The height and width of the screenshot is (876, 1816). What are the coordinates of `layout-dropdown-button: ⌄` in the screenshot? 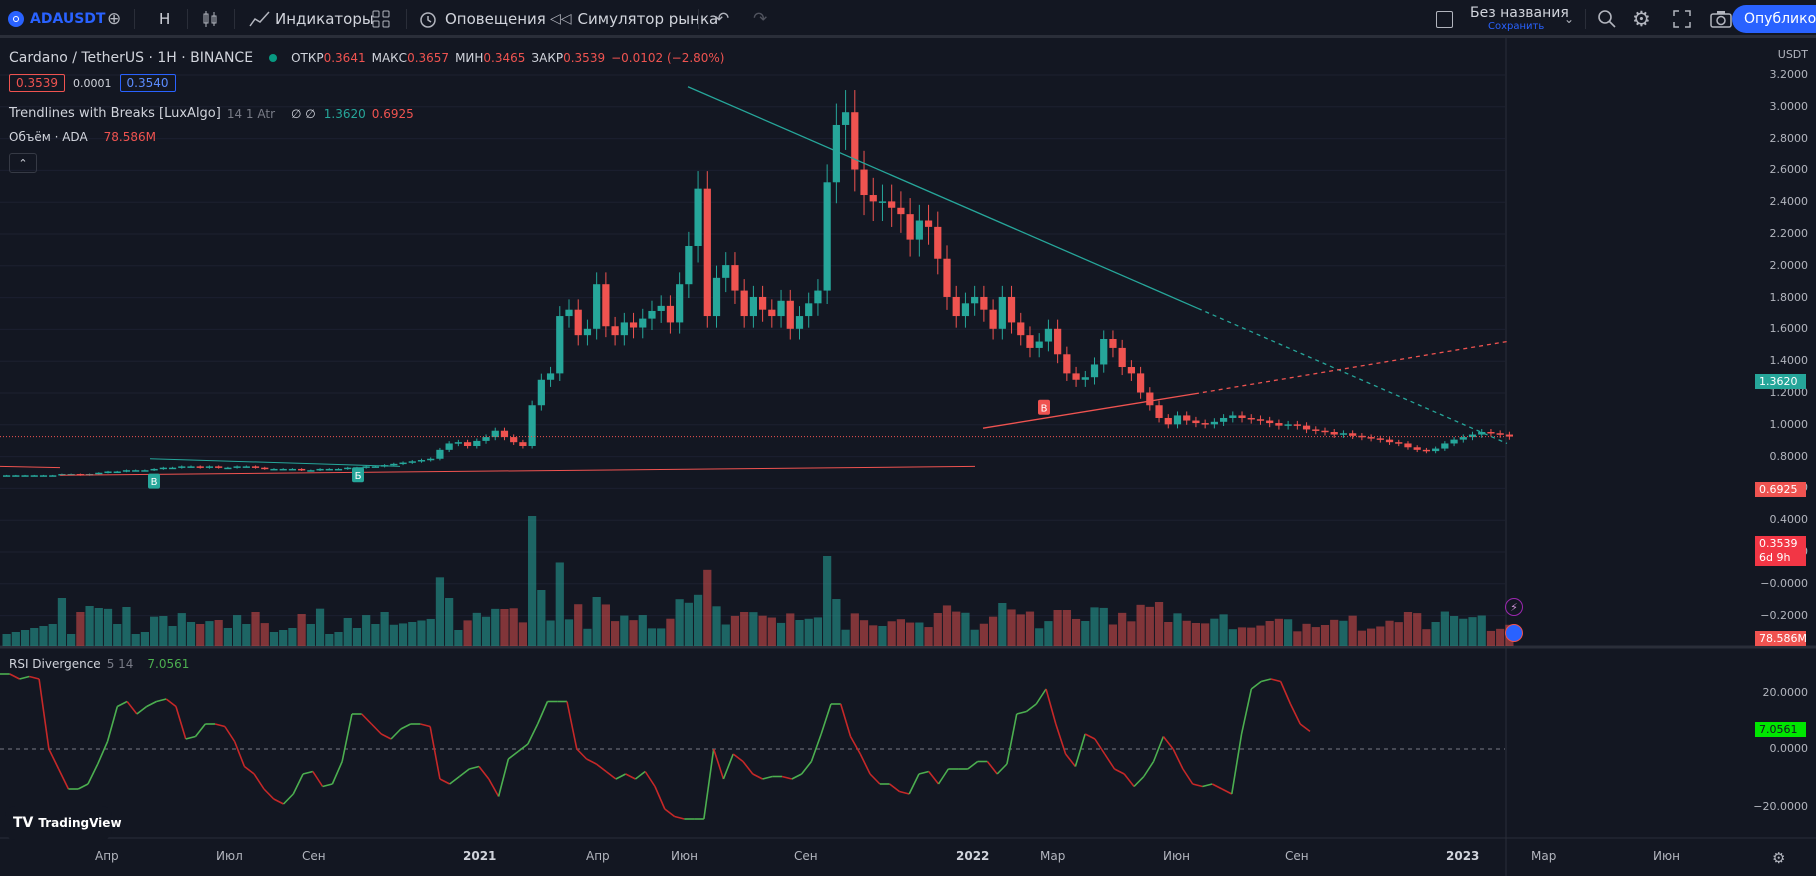 It's located at (1569, 19).